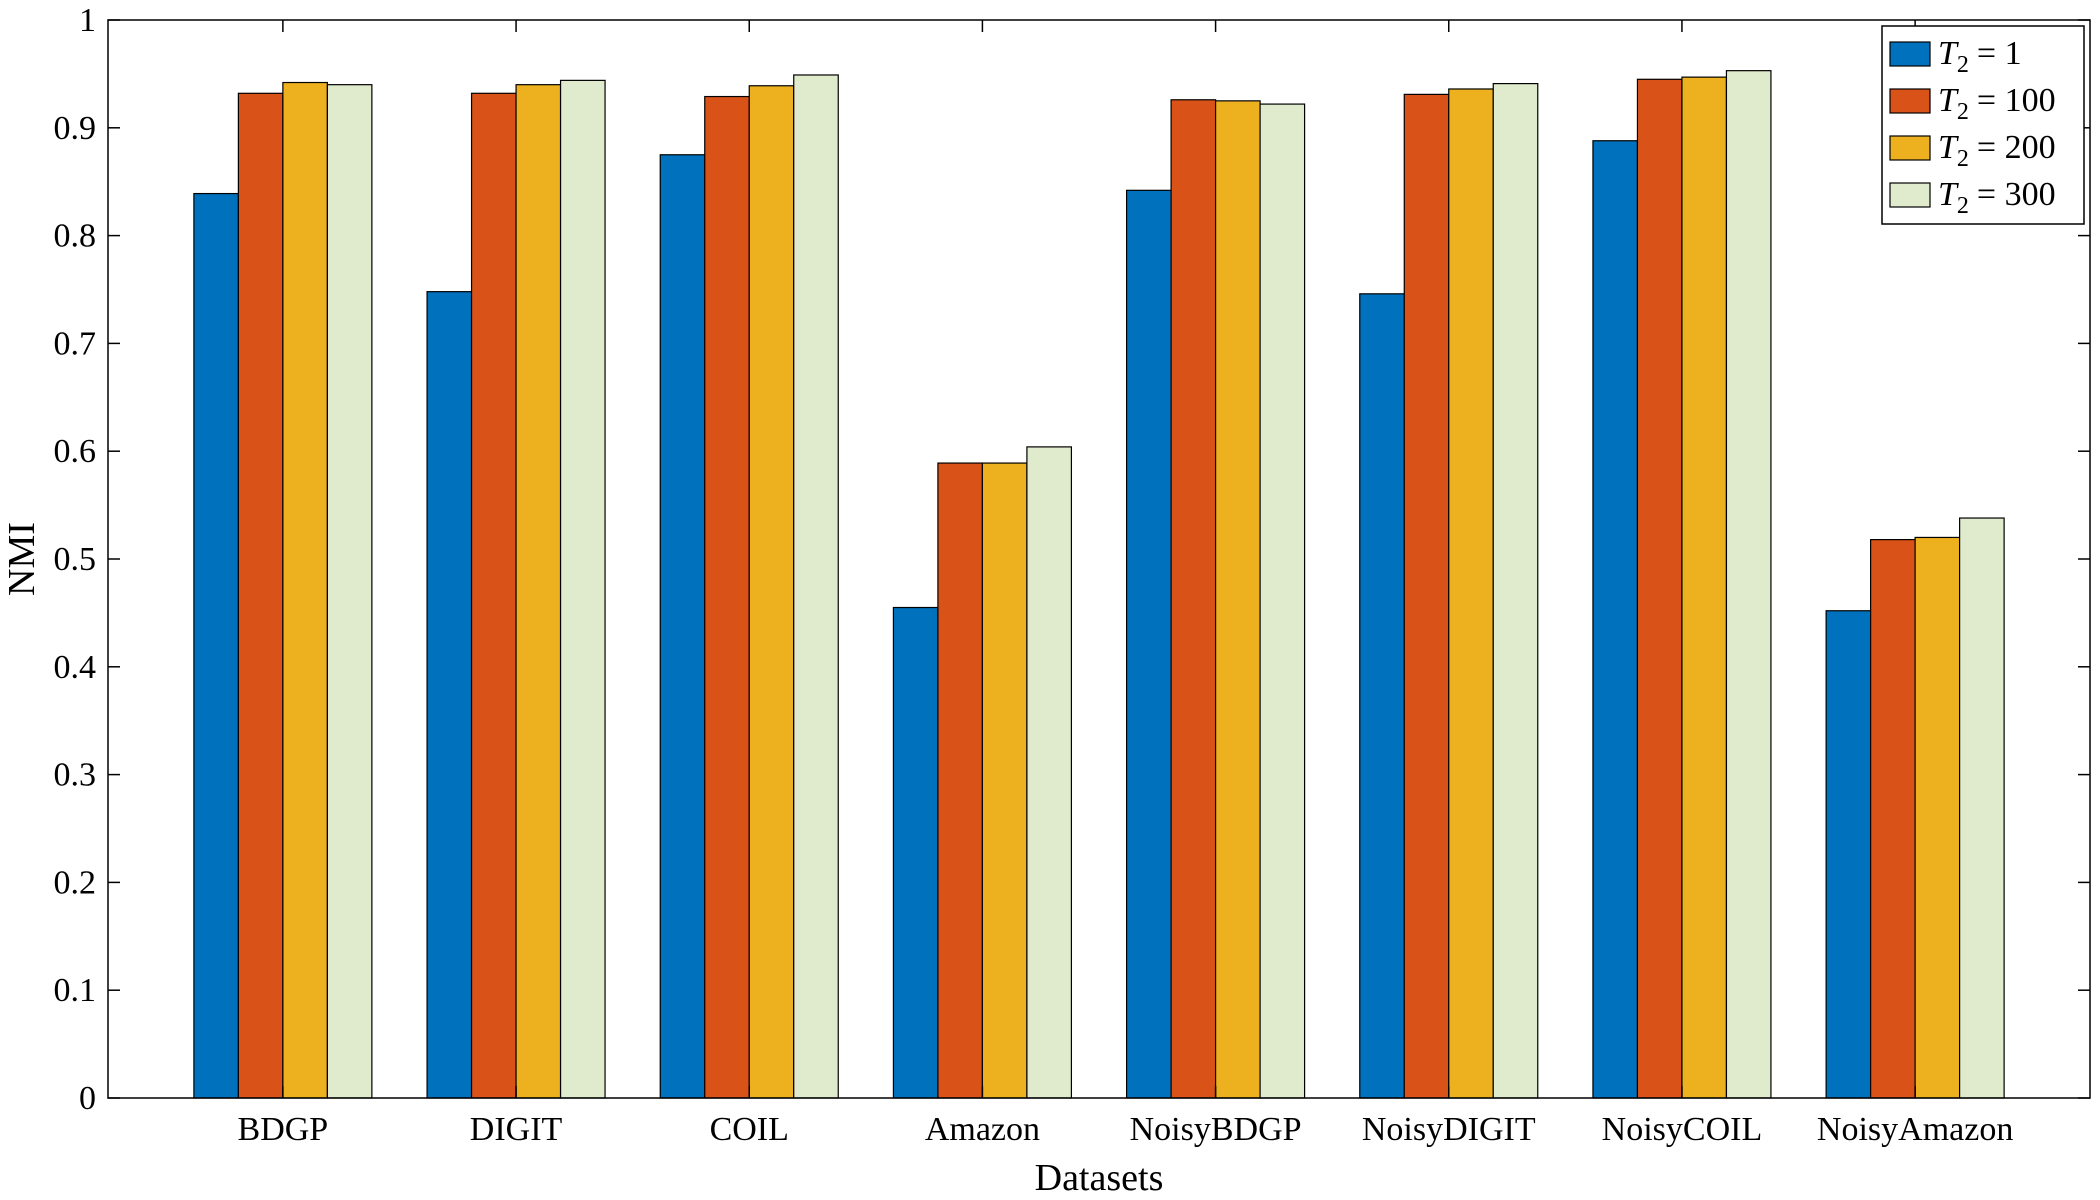 The image size is (2100, 1200). I want to click on y-tick-label: 0.2, so click(75, 882).